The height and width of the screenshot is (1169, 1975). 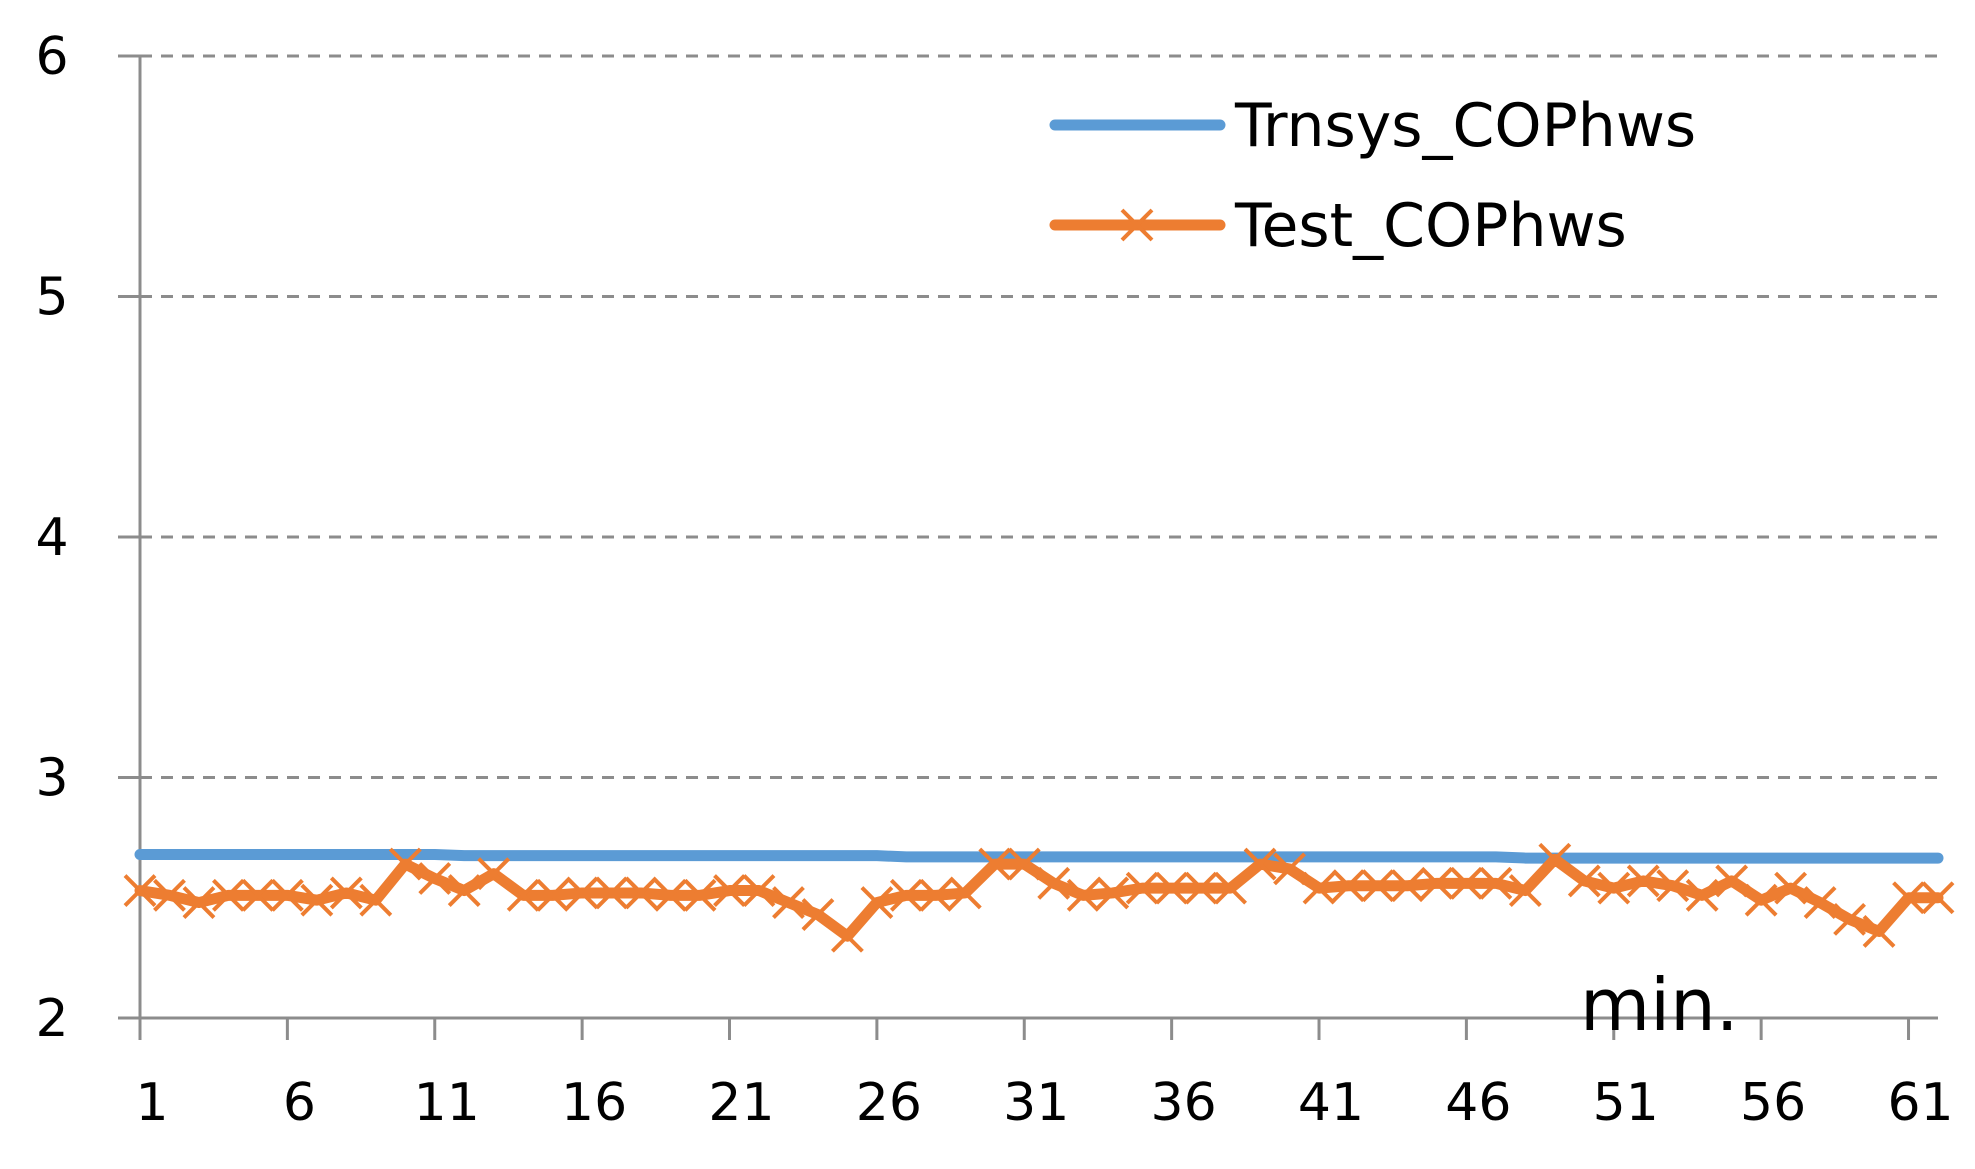 What do you see at coordinates (1331, 1103) in the screenshot?
I see `x-tick-label-41: 41` at bounding box center [1331, 1103].